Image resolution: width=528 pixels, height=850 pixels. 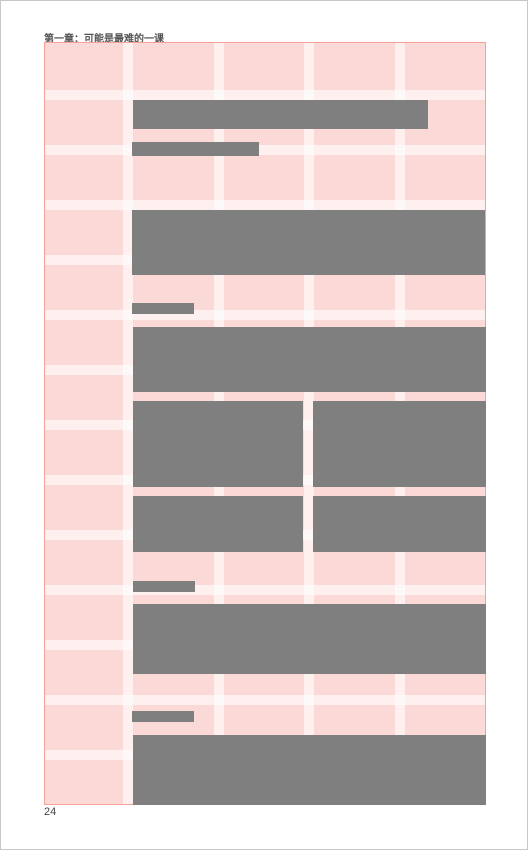 What do you see at coordinates (280, 114) in the screenshot?
I see `title-placeholder` at bounding box center [280, 114].